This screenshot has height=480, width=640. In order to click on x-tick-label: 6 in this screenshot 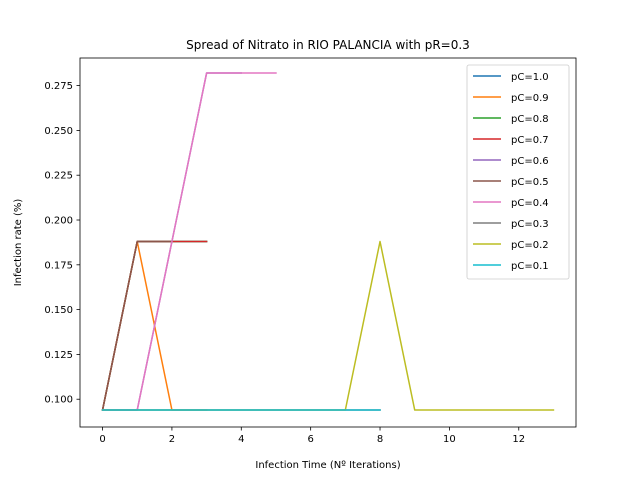, I will do `click(310, 439)`.